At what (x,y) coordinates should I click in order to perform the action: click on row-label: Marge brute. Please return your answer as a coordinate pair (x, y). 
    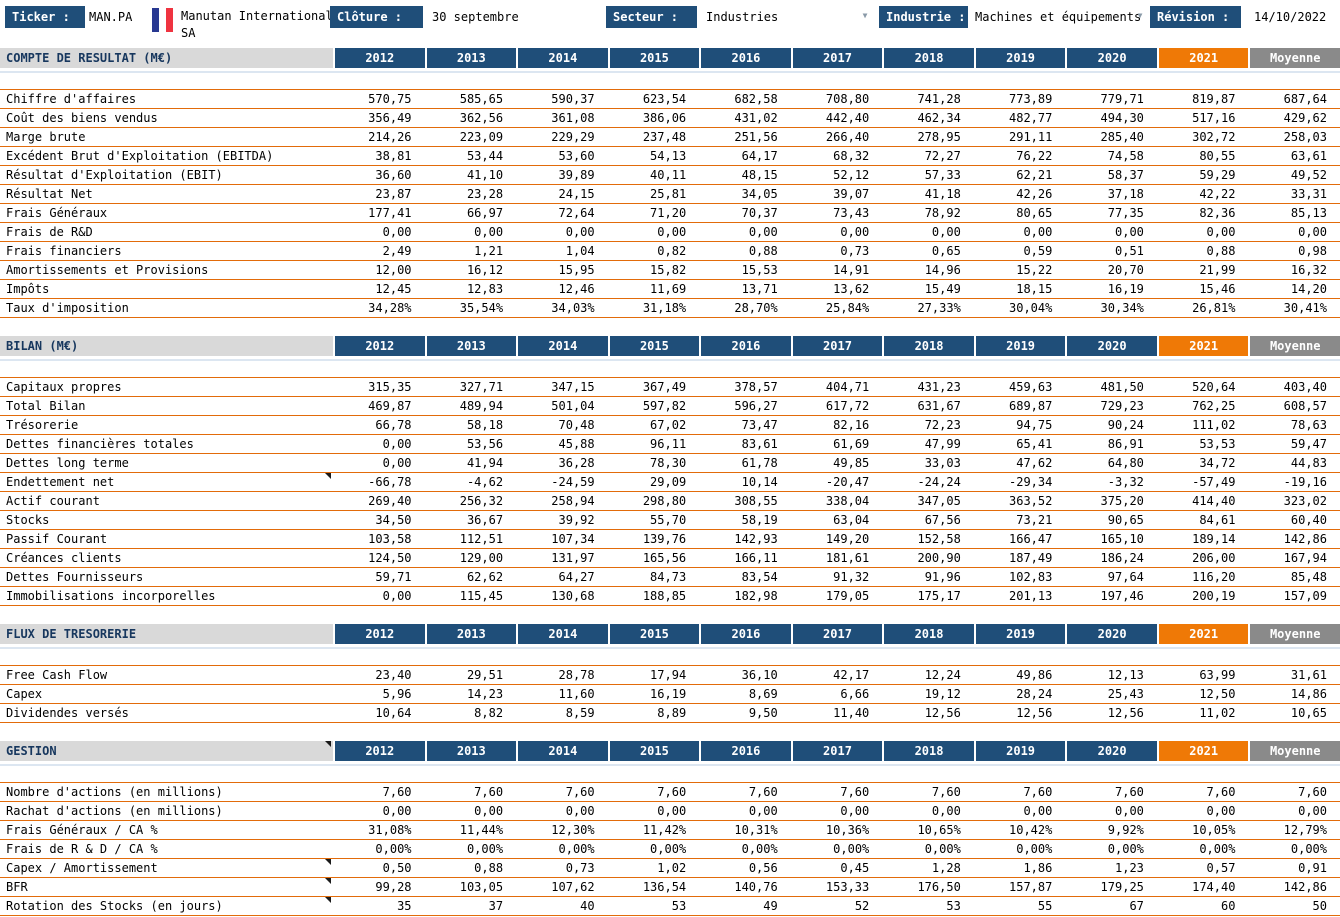
    Looking at the image, I should click on (46, 137).